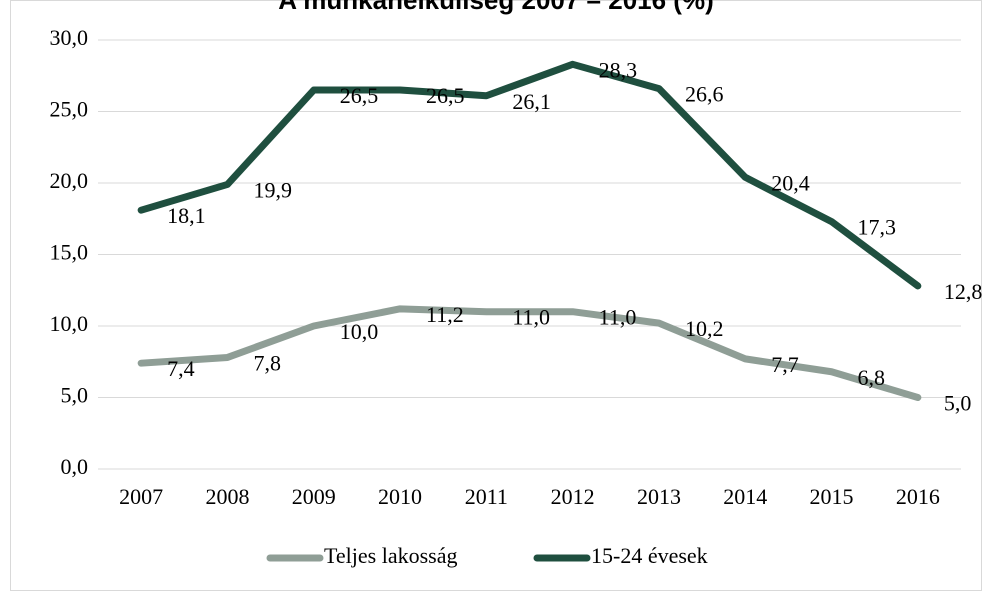 This screenshot has width=983, height=592. What do you see at coordinates (69, 109) in the screenshot?
I see `y-tick-label: 25,0` at bounding box center [69, 109].